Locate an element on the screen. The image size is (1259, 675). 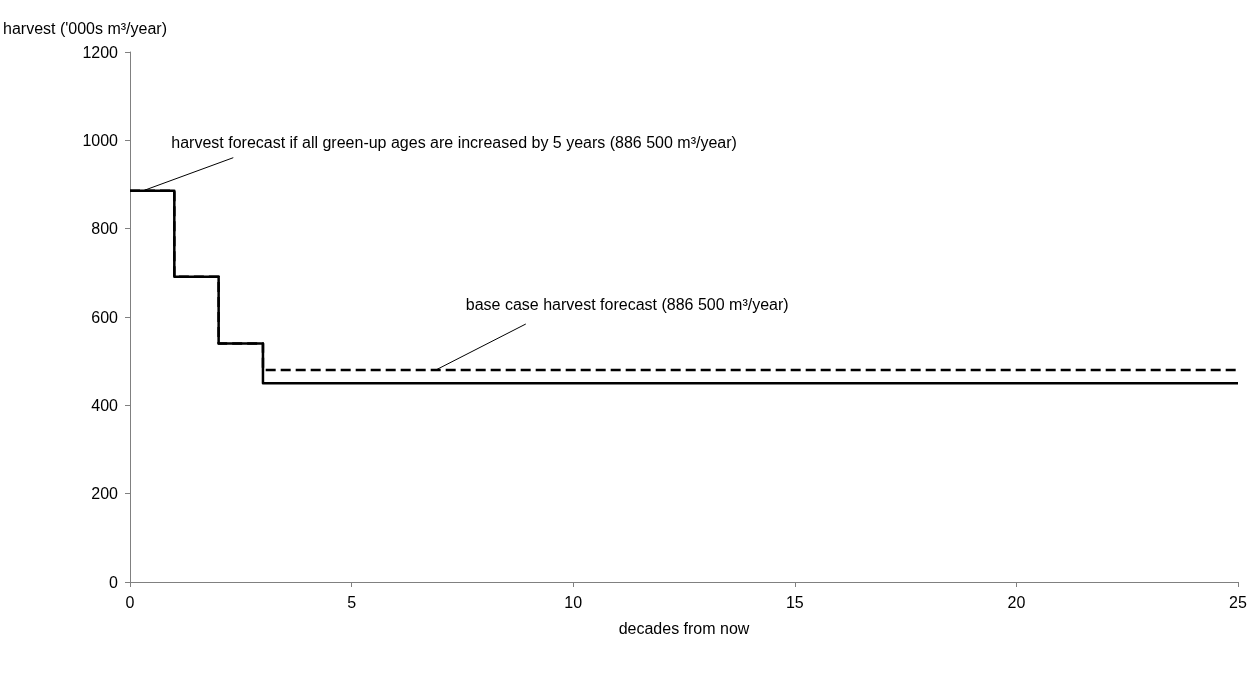
y-tick-label: 200 is located at coordinates (105, 494).